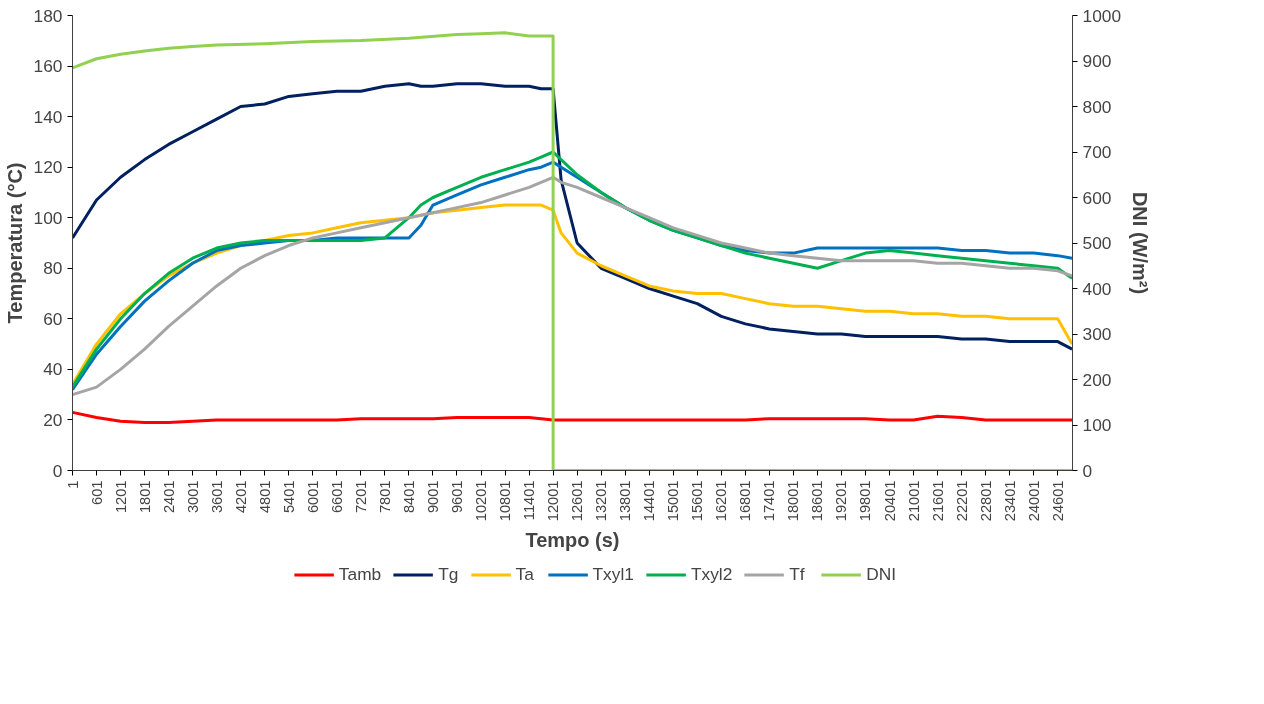 The height and width of the screenshot is (704, 1264). What do you see at coordinates (48, 217) in the screenshot?
I see `y-tick-label: 100` at bounding box center [48, 217].